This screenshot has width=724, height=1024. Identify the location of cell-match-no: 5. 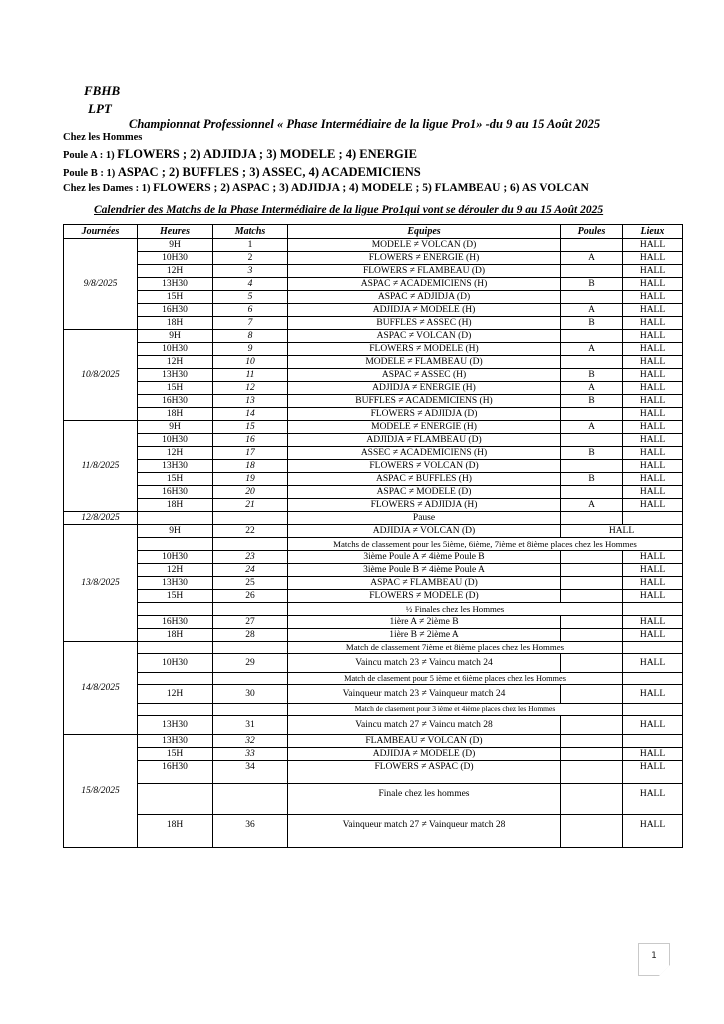
(250, 297).